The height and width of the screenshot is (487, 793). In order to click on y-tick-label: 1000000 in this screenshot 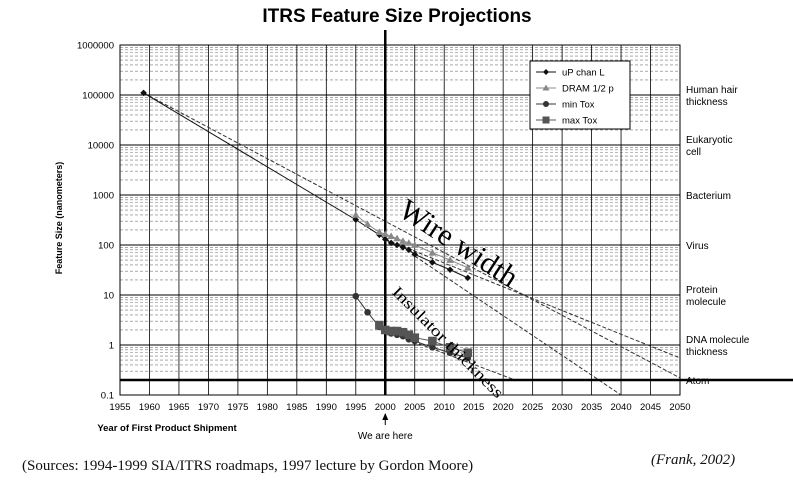, I will do `click(95, 46)`.